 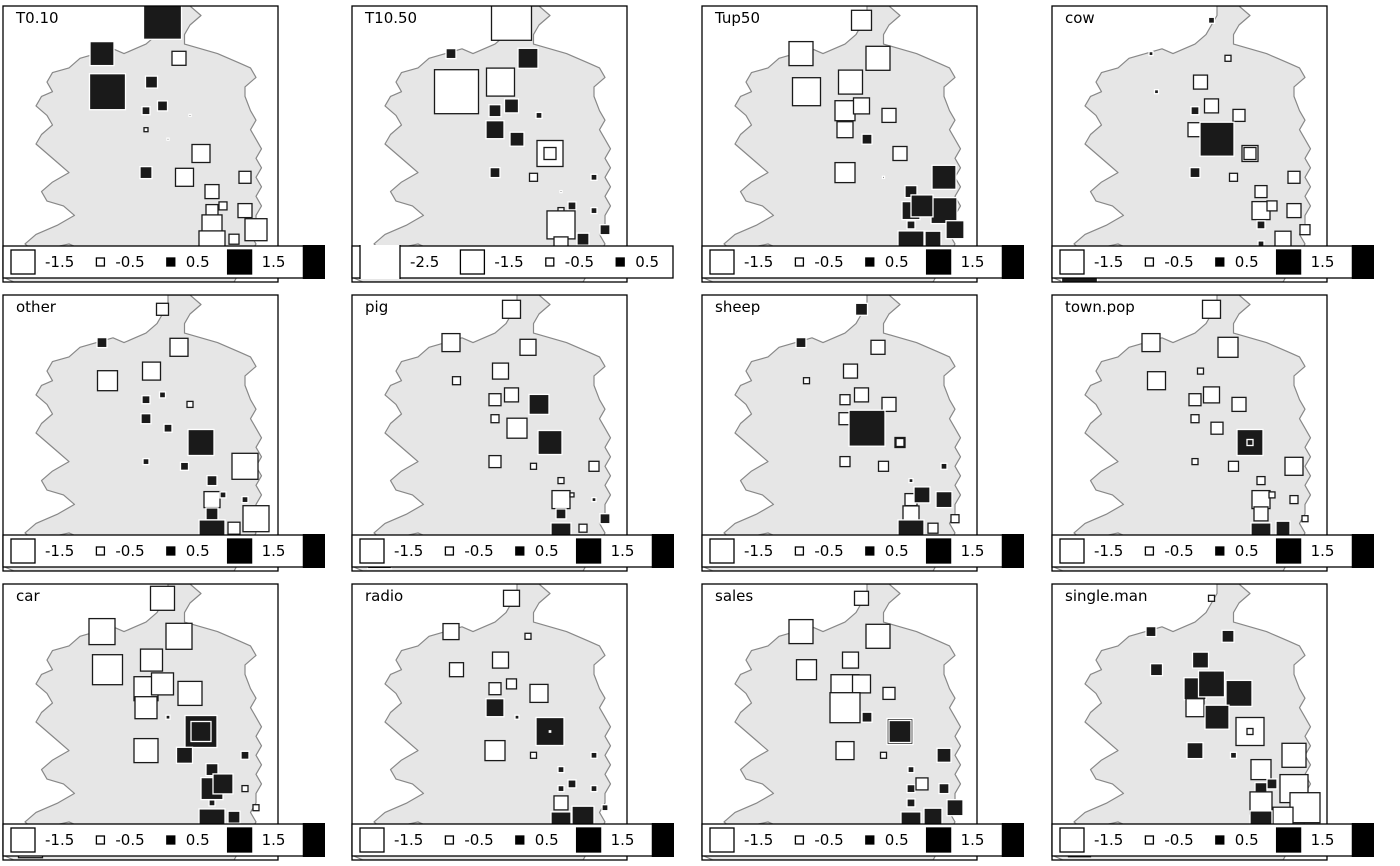 What do you see at coordinates (198, 262) in the screenshot?
I see `legend-label: 0.5` at bounding box center [198, 262].